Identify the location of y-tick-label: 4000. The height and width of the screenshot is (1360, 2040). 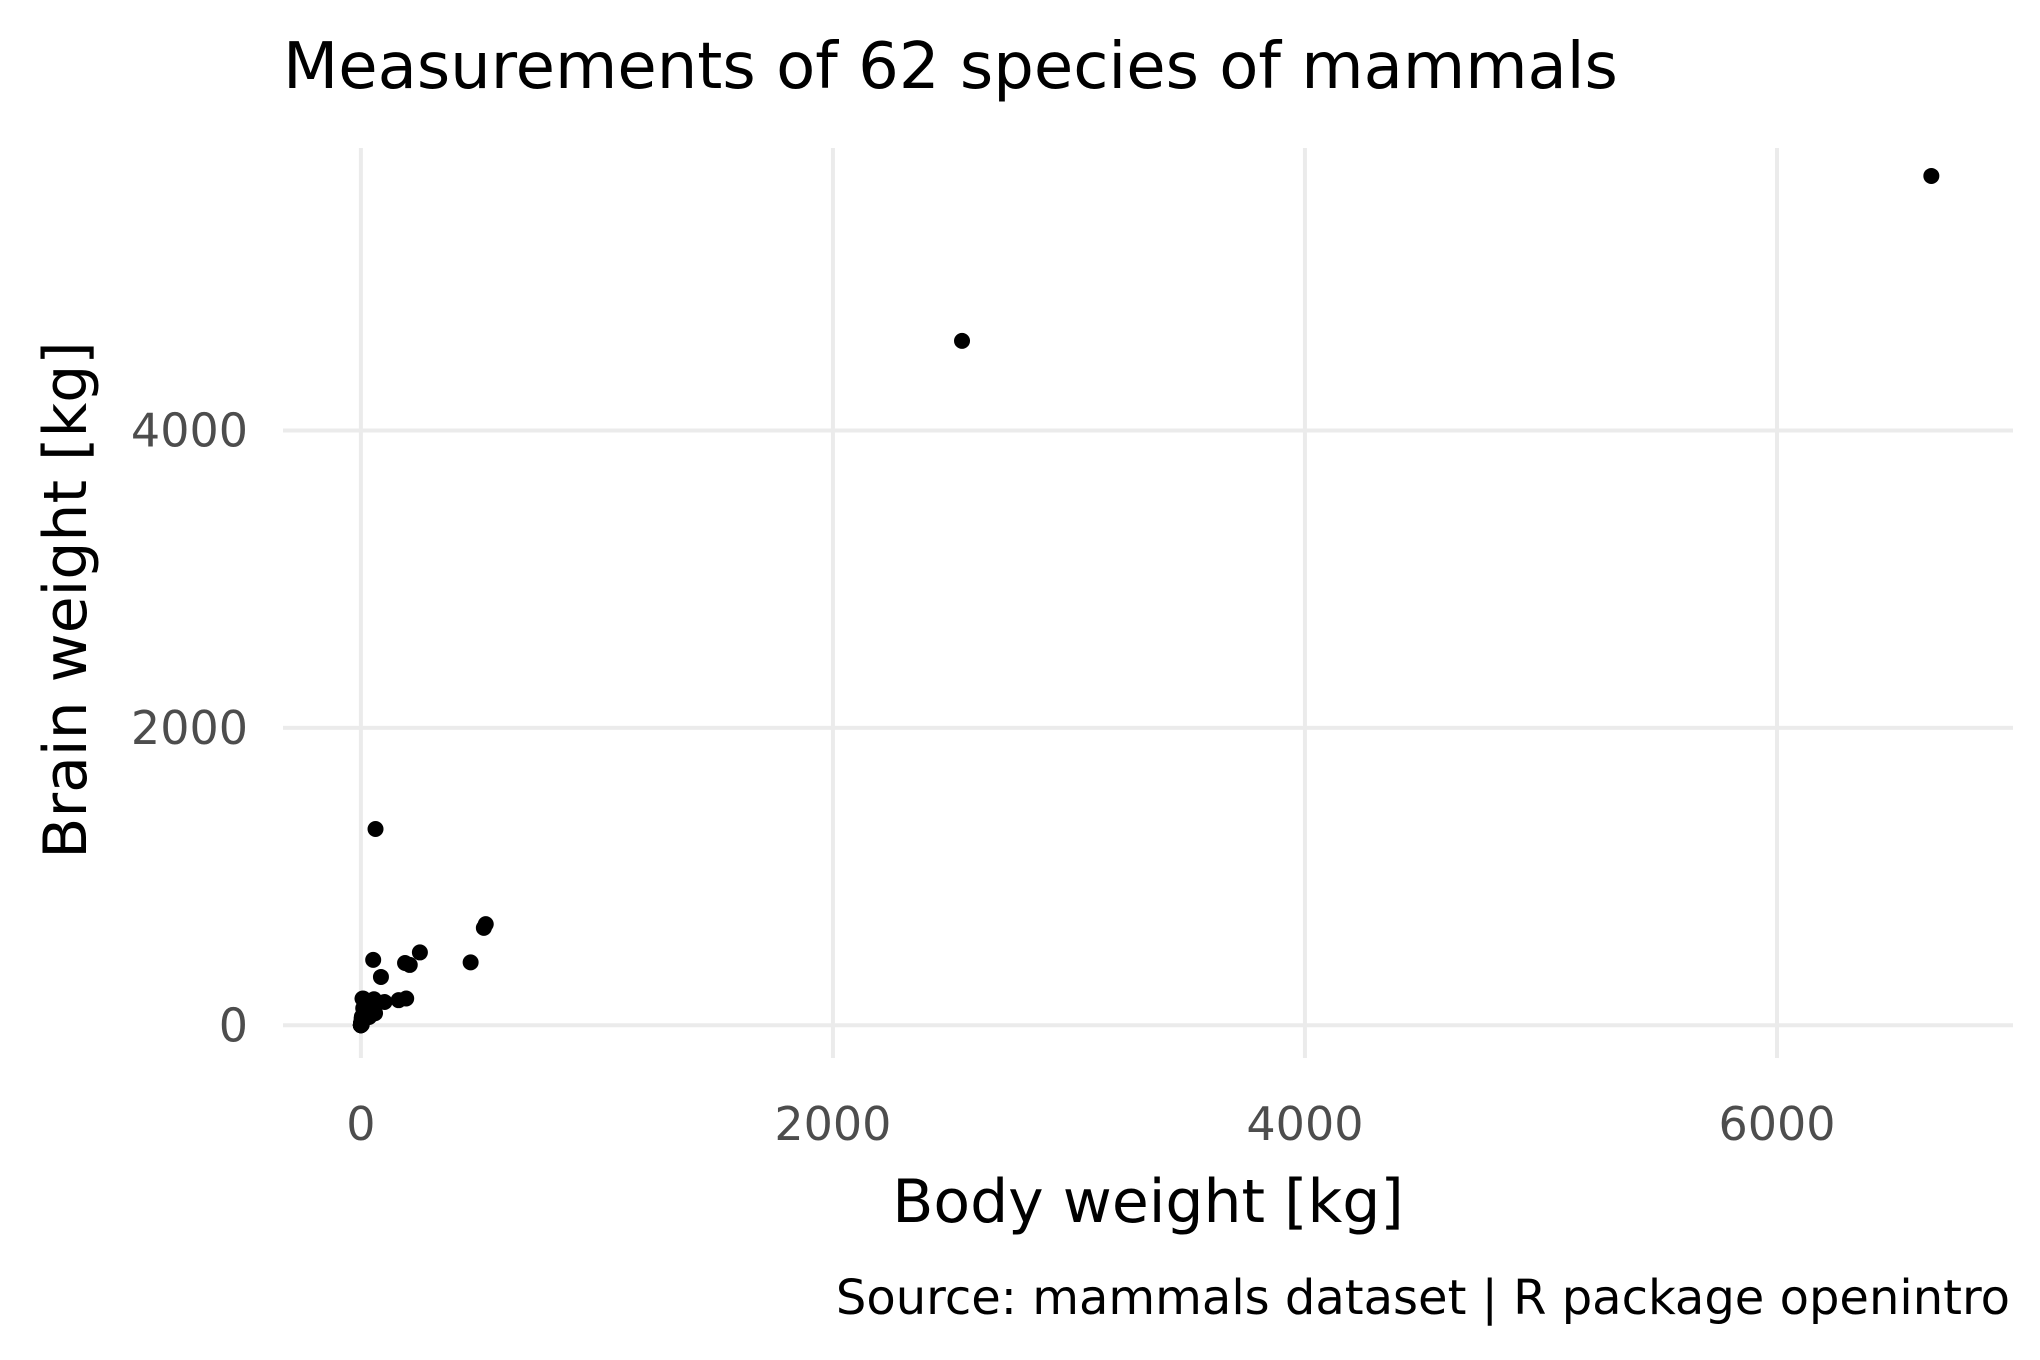
(189, 431).